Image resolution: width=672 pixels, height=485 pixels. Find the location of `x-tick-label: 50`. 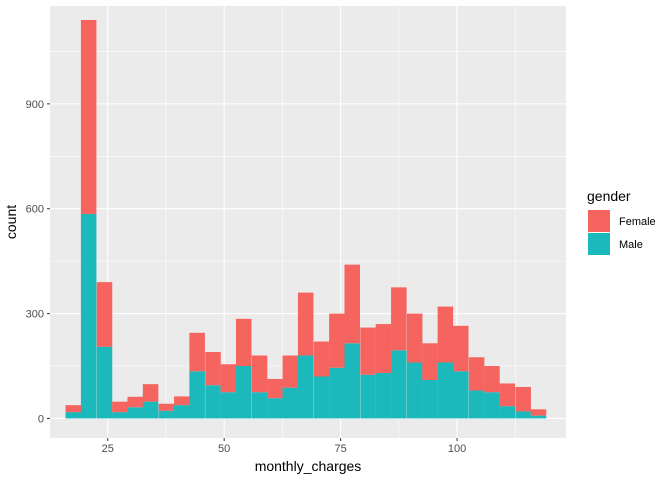

x-tick-label: 50 is located at coordinates (224, 449).